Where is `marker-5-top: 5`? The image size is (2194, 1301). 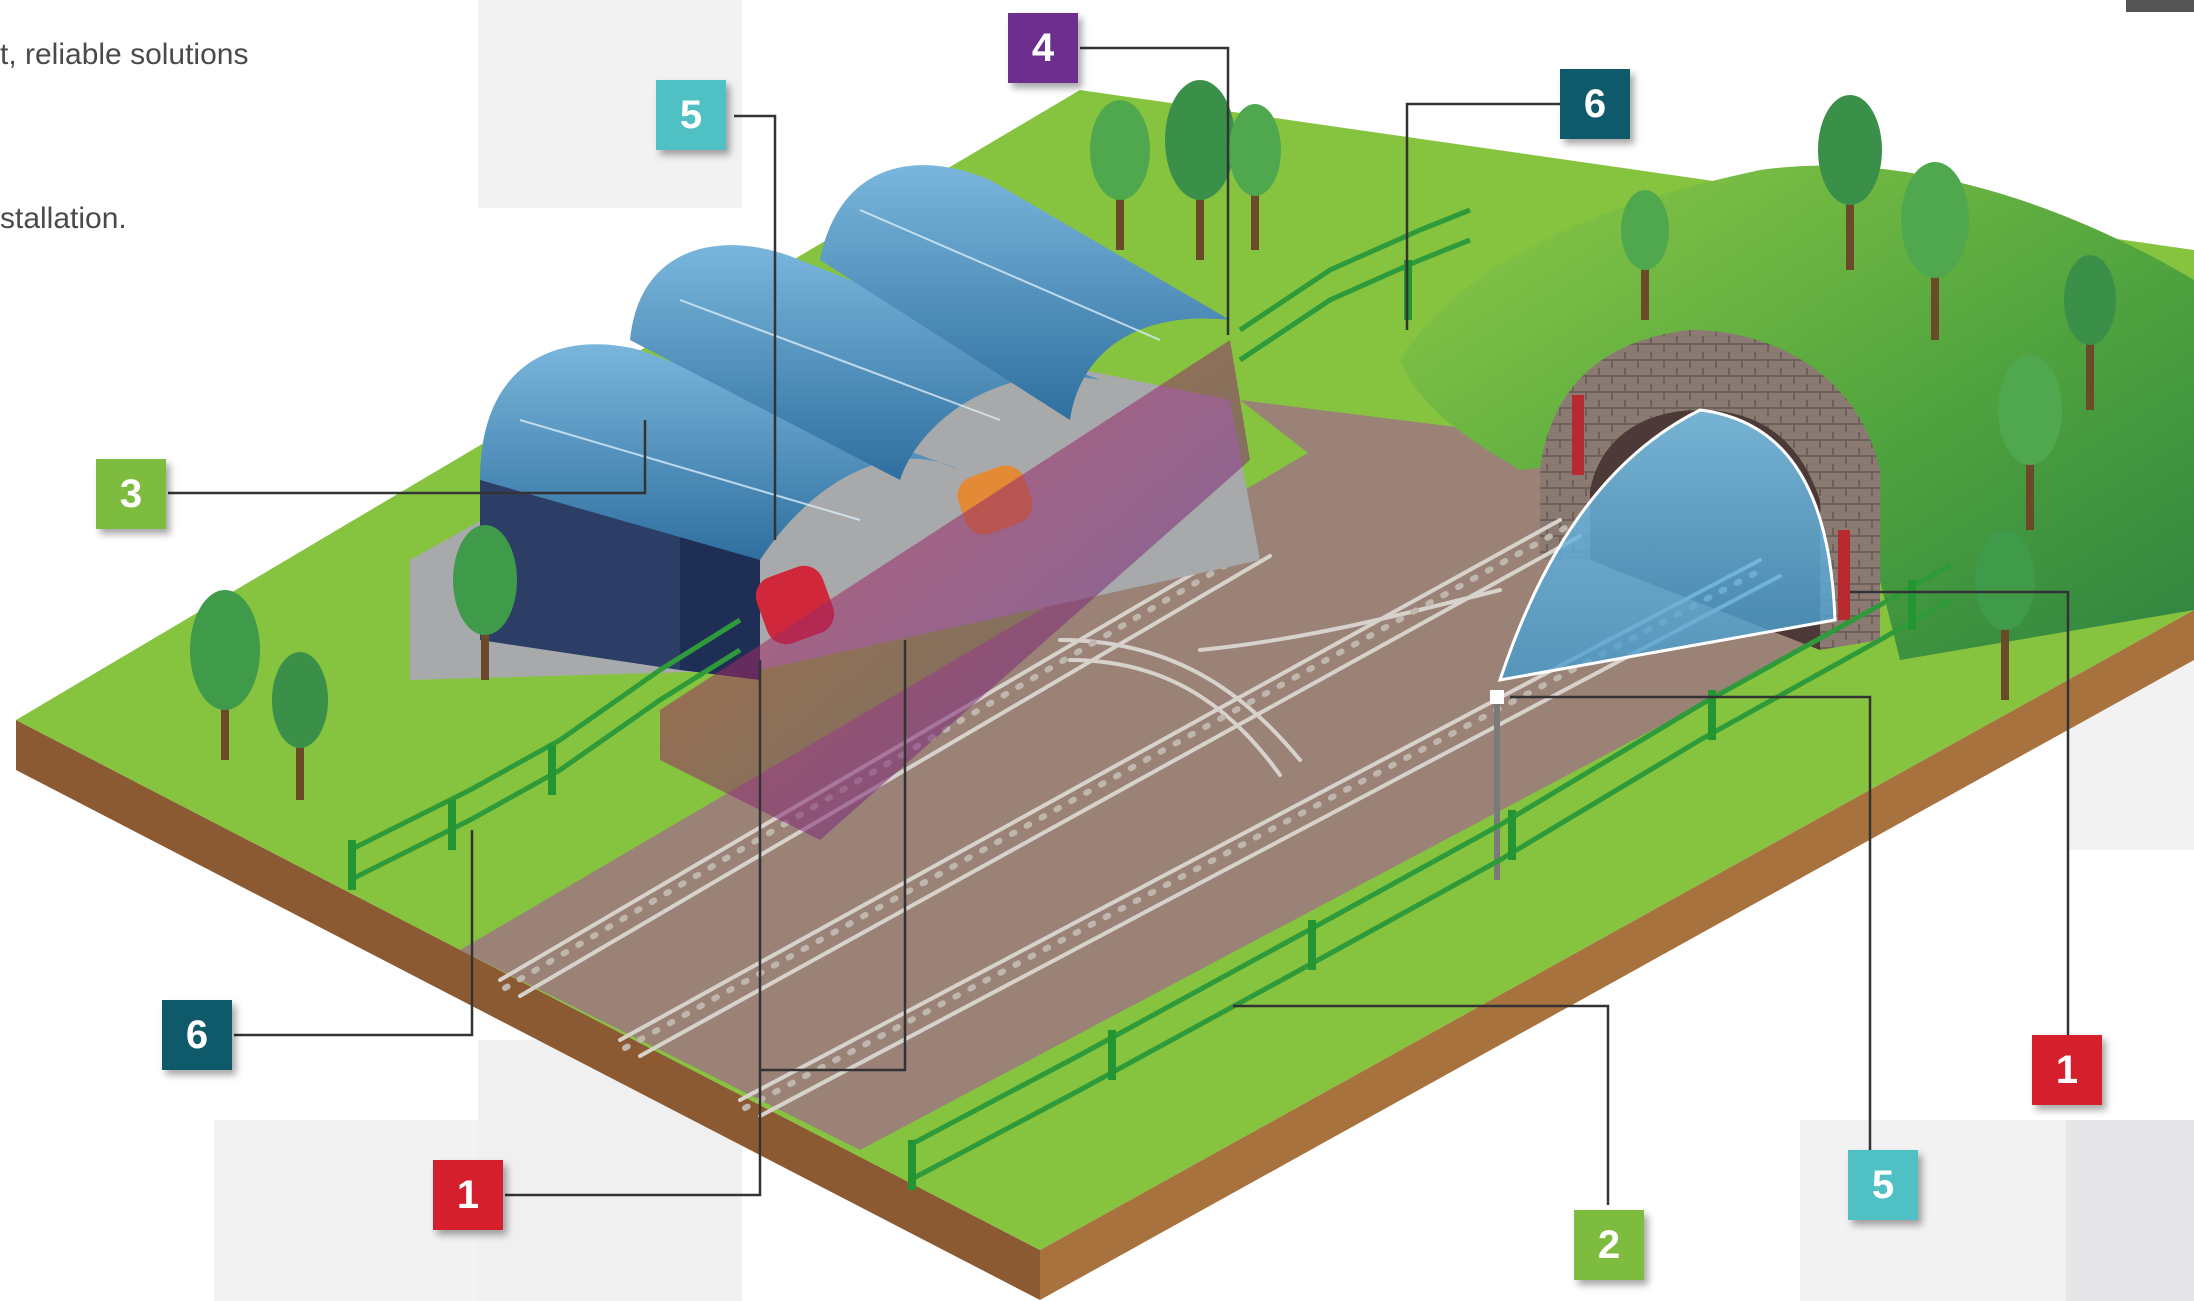 marker-5-top: 5 is located at coordinates (691, 115).